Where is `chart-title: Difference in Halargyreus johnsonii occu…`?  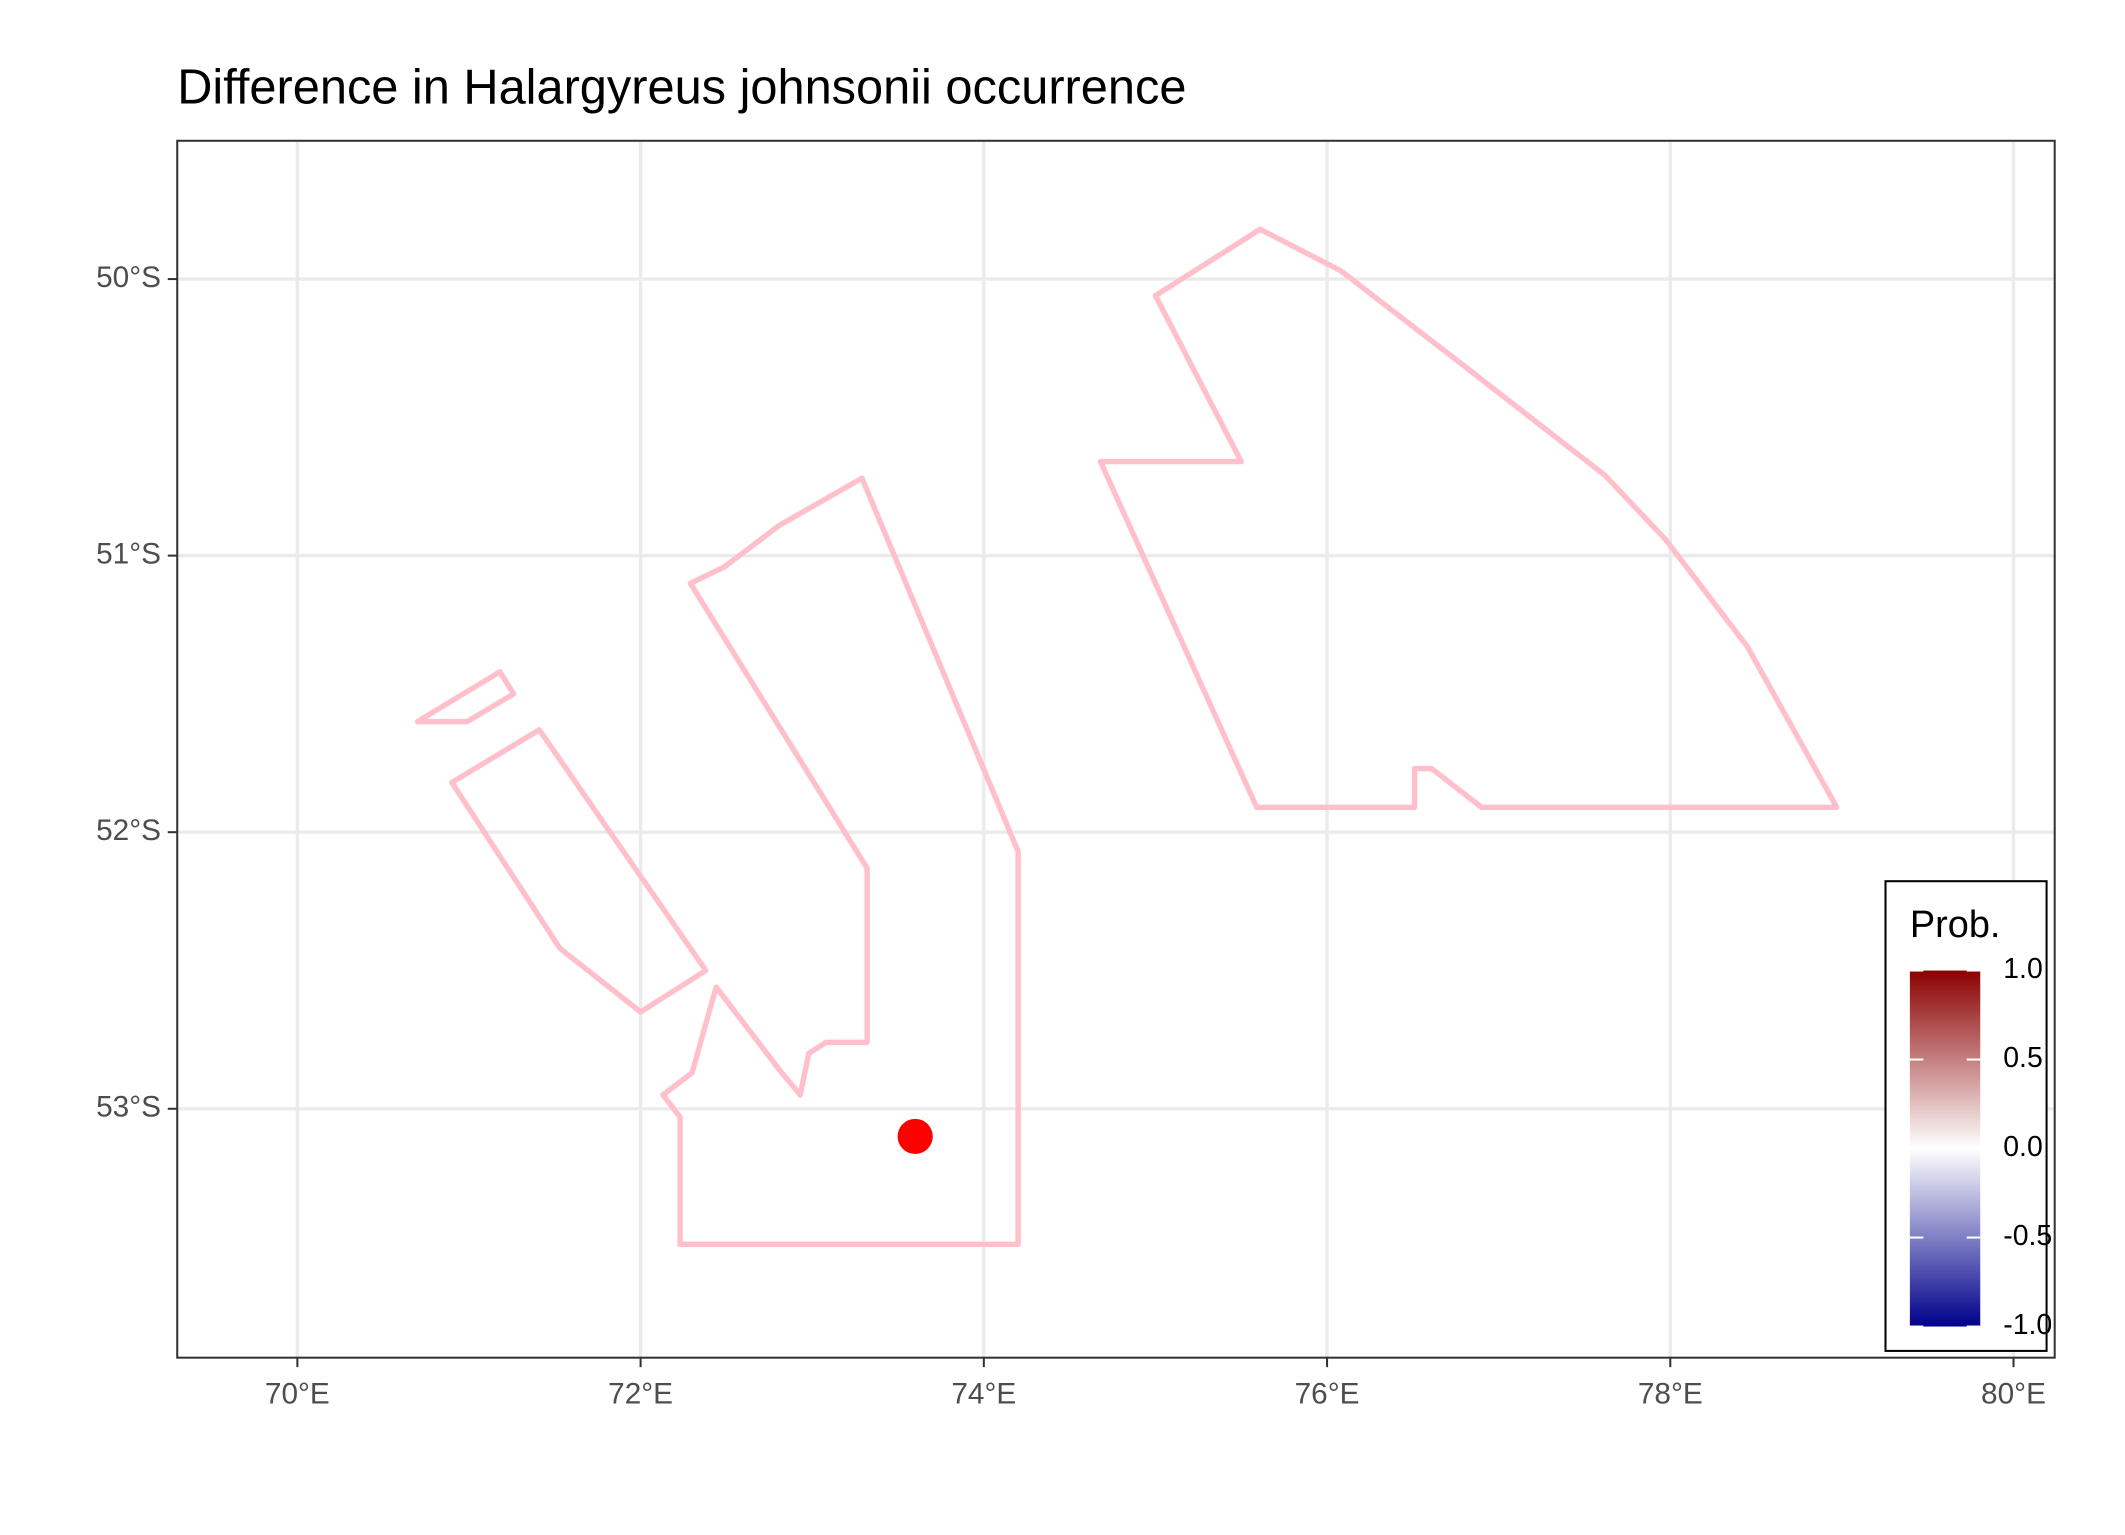
chart-title: Difference in Halargyreus johnsonii occu… is located at coordinates (681, 88).